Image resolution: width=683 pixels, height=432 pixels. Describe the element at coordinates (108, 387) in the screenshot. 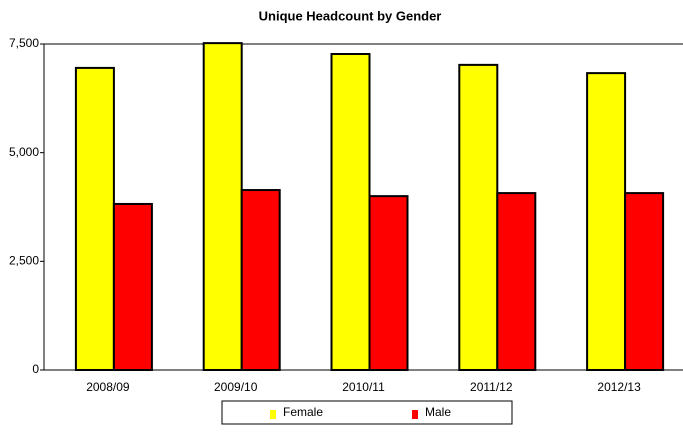

I see `x-tick-label: 2008/09` at that location.